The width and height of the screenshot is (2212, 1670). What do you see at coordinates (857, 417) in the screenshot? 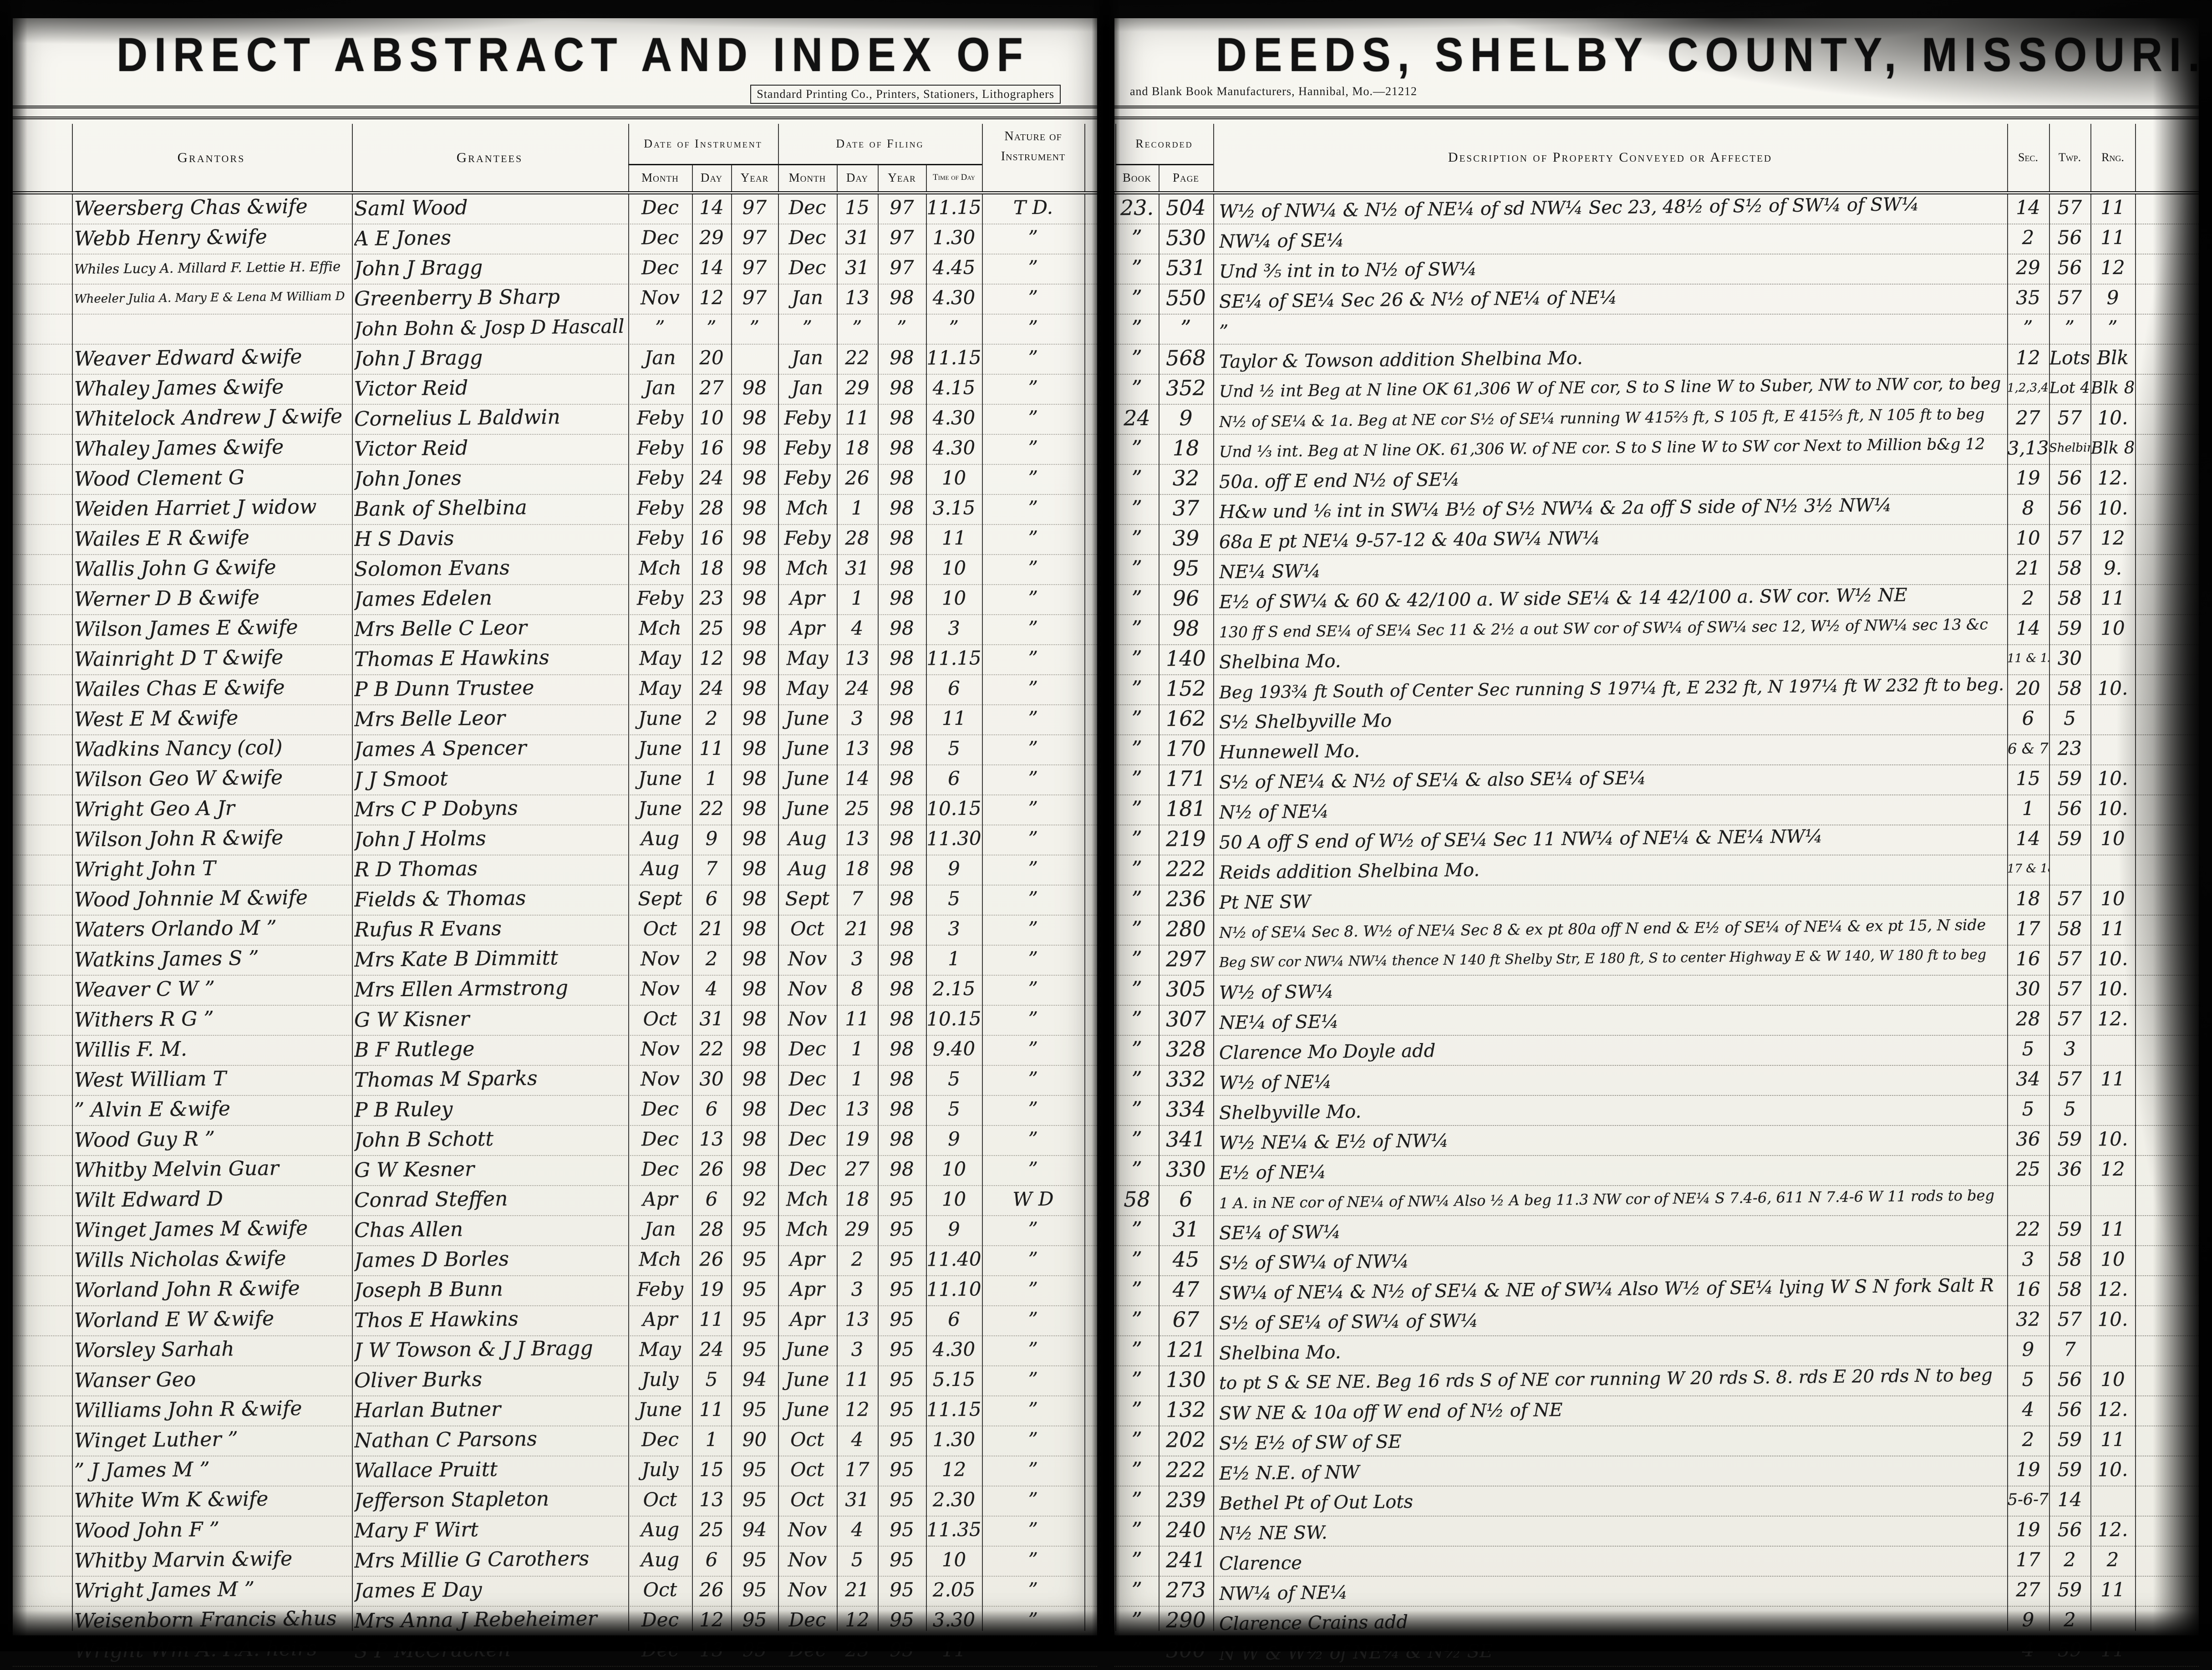
I see `filing-day-cell: 11` at bounding box center [857, 417].